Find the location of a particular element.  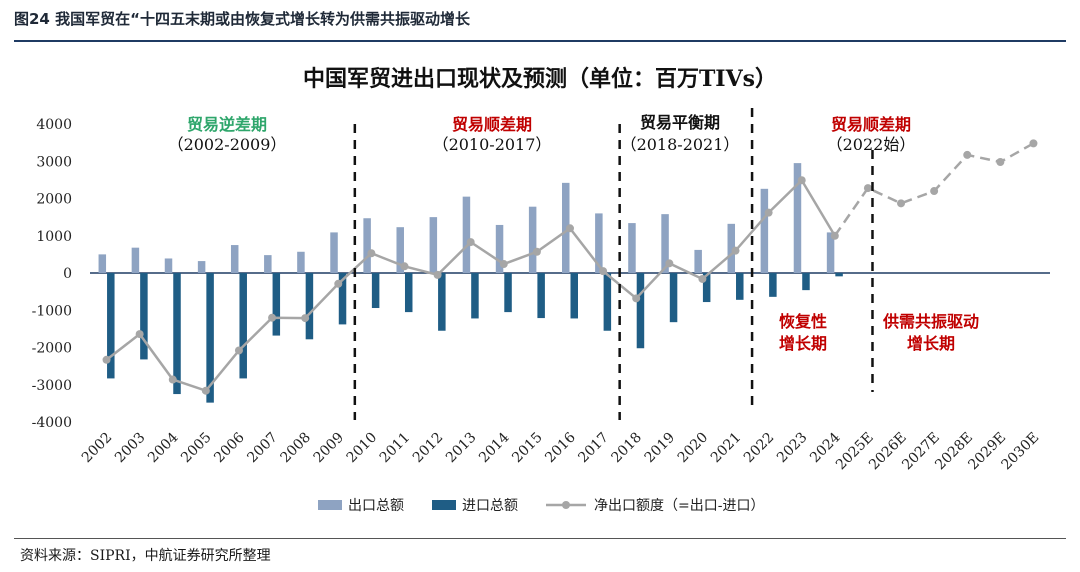

period-label: 贸易平衡期 is located at coordinates (680, 122).